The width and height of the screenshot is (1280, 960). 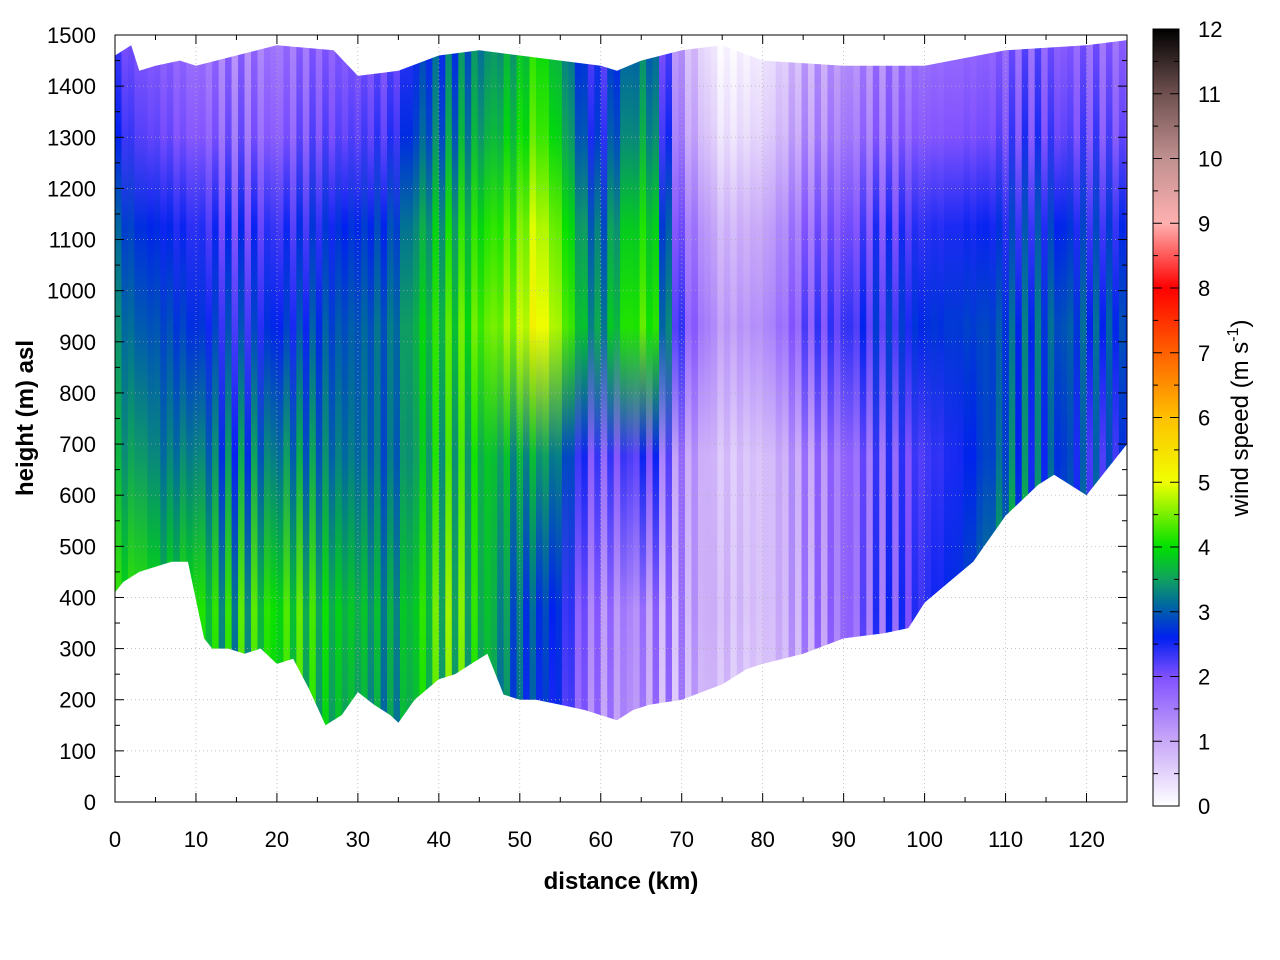 I want to click on colorbar-tick-label: 2, so click(x=1204, y=677).